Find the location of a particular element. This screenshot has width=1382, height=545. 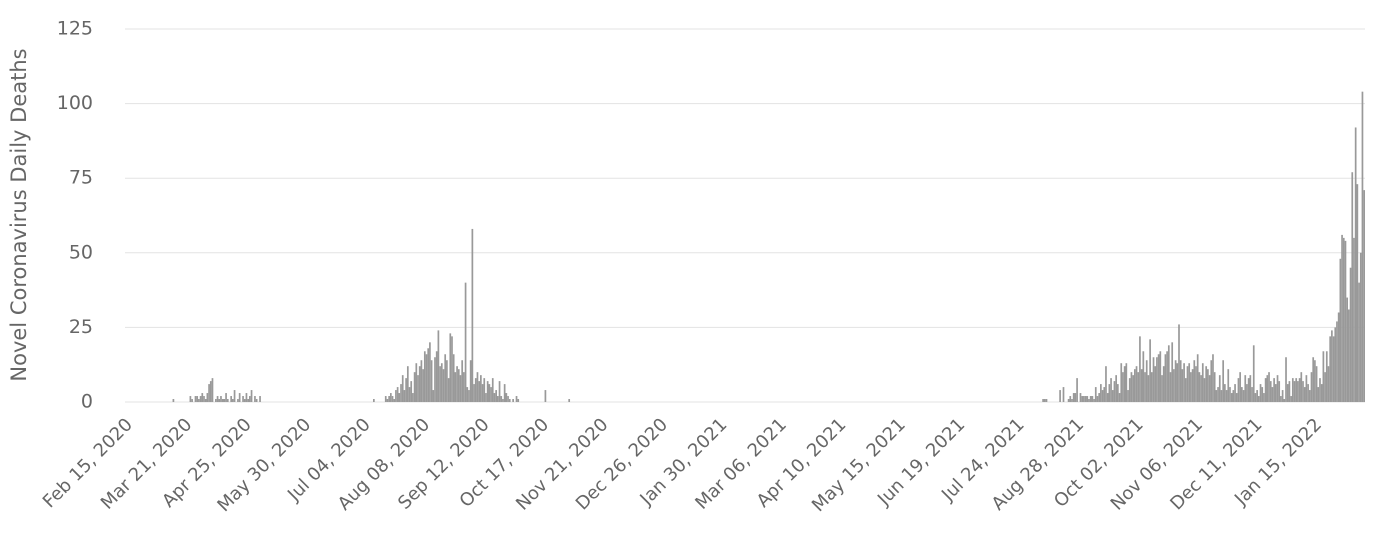

y-tick-label: 25 is located at coordinates (81, 327).